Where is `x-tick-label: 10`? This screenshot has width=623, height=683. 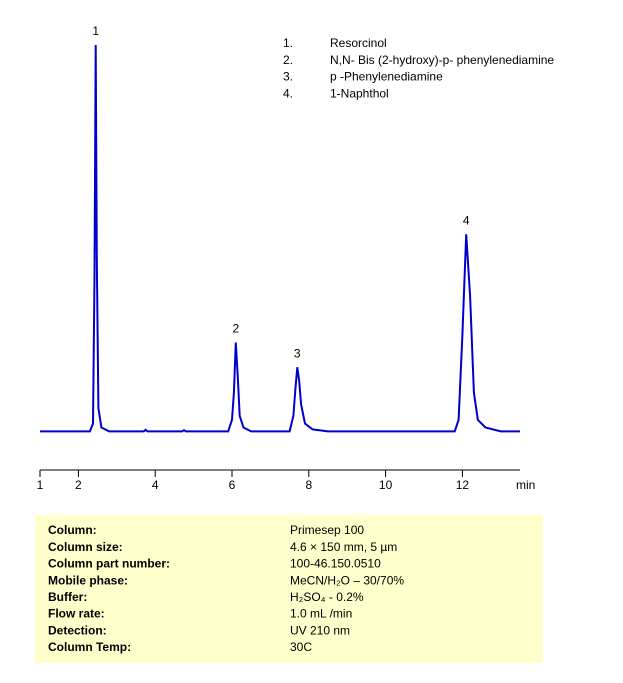
x-tick-label: 10 is located at coordinates (386, 485).